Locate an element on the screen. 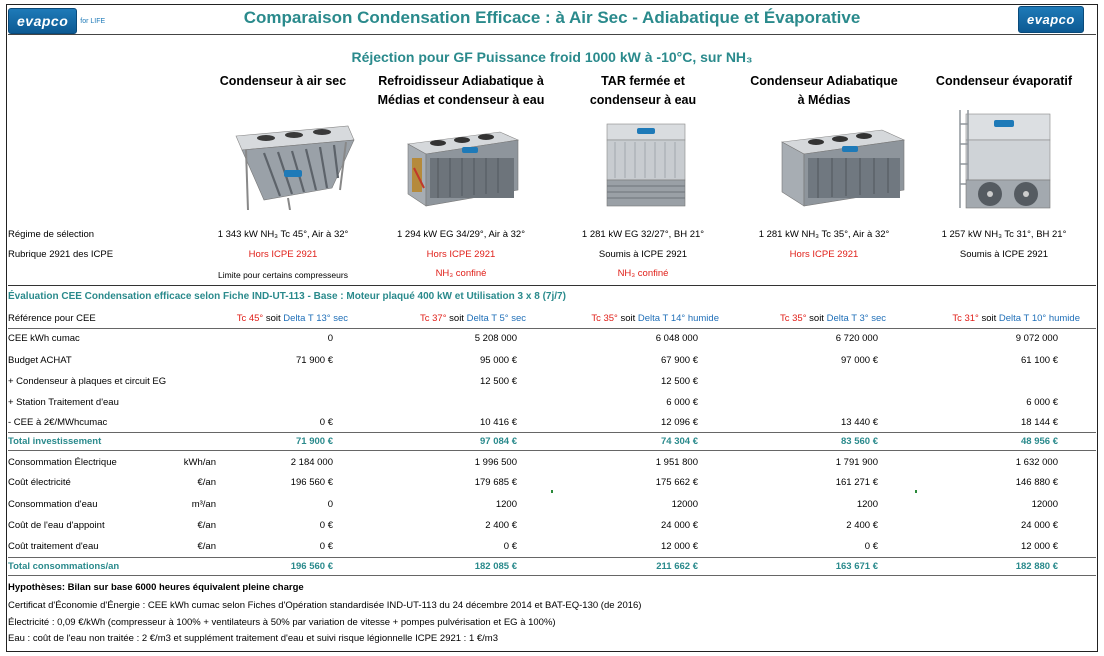 The image size is (1104, 656). product-heading-line: Condenseur à air sec is located at coordinates (283, 81).